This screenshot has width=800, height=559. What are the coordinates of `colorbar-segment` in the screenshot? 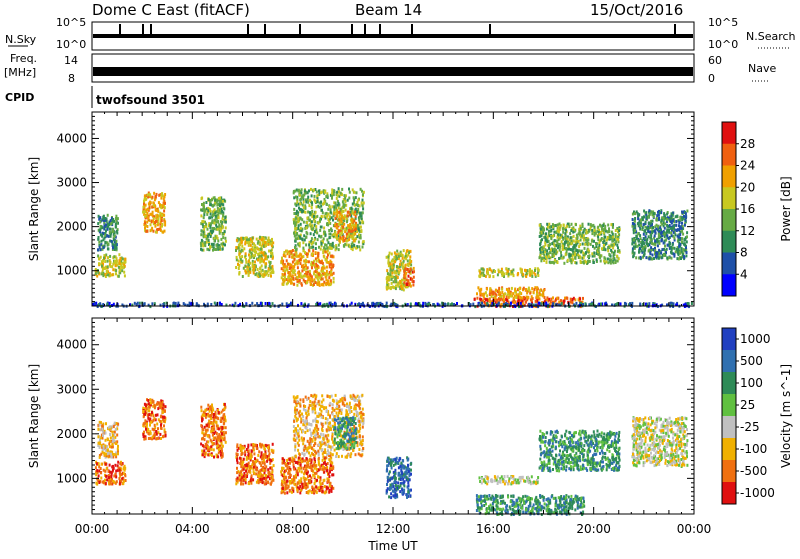 It's located at (729, 198).